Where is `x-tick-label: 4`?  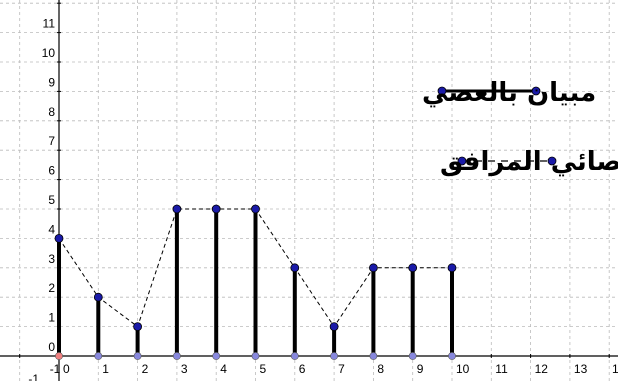 x-tick-label: 4 is located at coordinates (223, 369).